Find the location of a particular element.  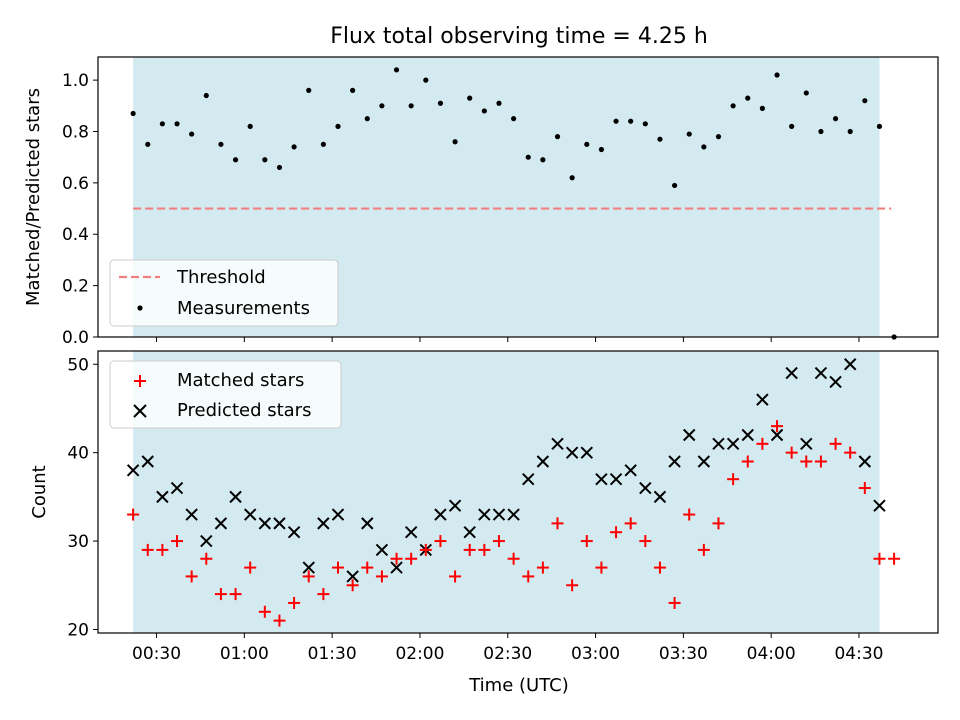

legend-matched-label: Matched stars is located at coordinates (240, 380).